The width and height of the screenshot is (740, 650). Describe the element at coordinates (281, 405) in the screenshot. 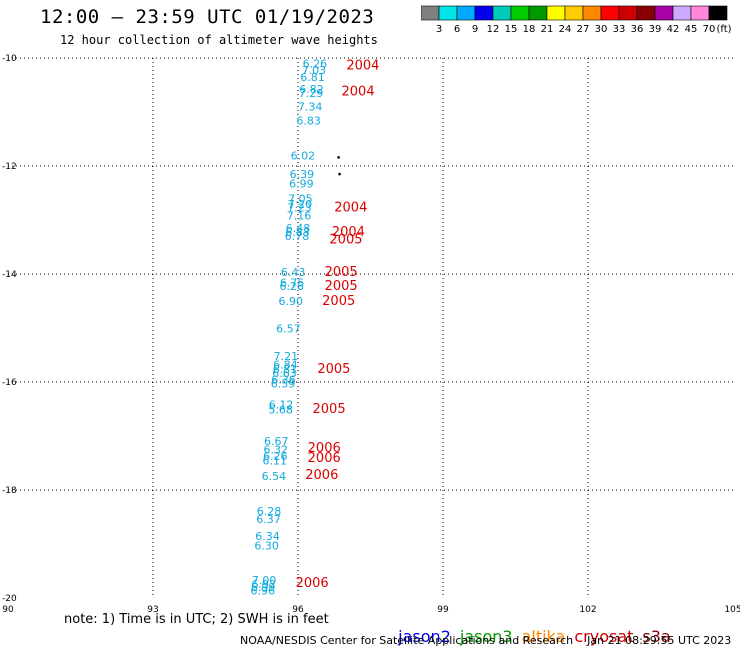

I see `swh-value: 6.12` at that location.